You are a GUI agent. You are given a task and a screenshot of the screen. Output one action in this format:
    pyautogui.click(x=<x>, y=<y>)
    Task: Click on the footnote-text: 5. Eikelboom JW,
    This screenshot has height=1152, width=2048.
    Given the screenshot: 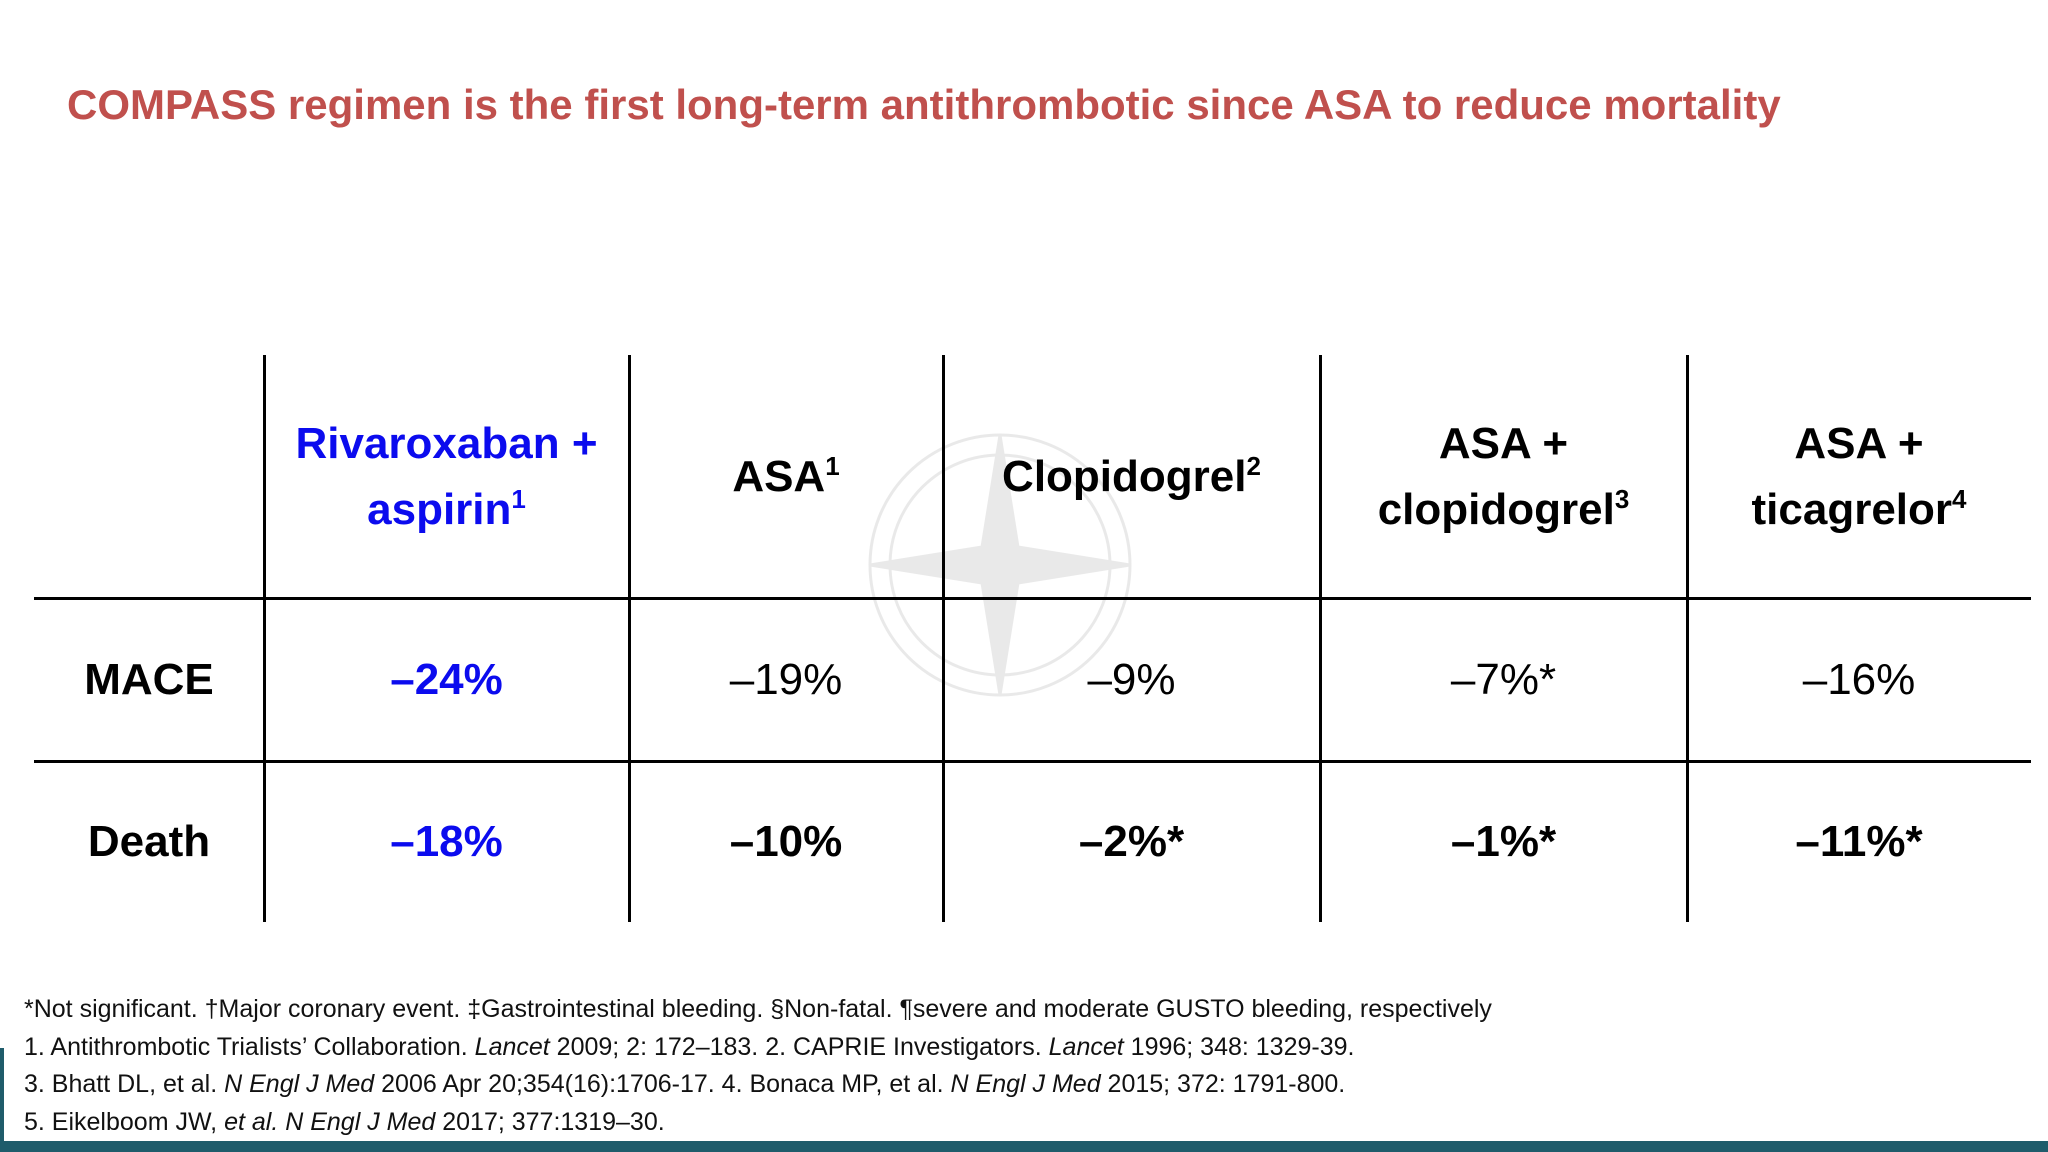 What is the action you would take?
    pyautogui.click(x=124, y=1121)
    